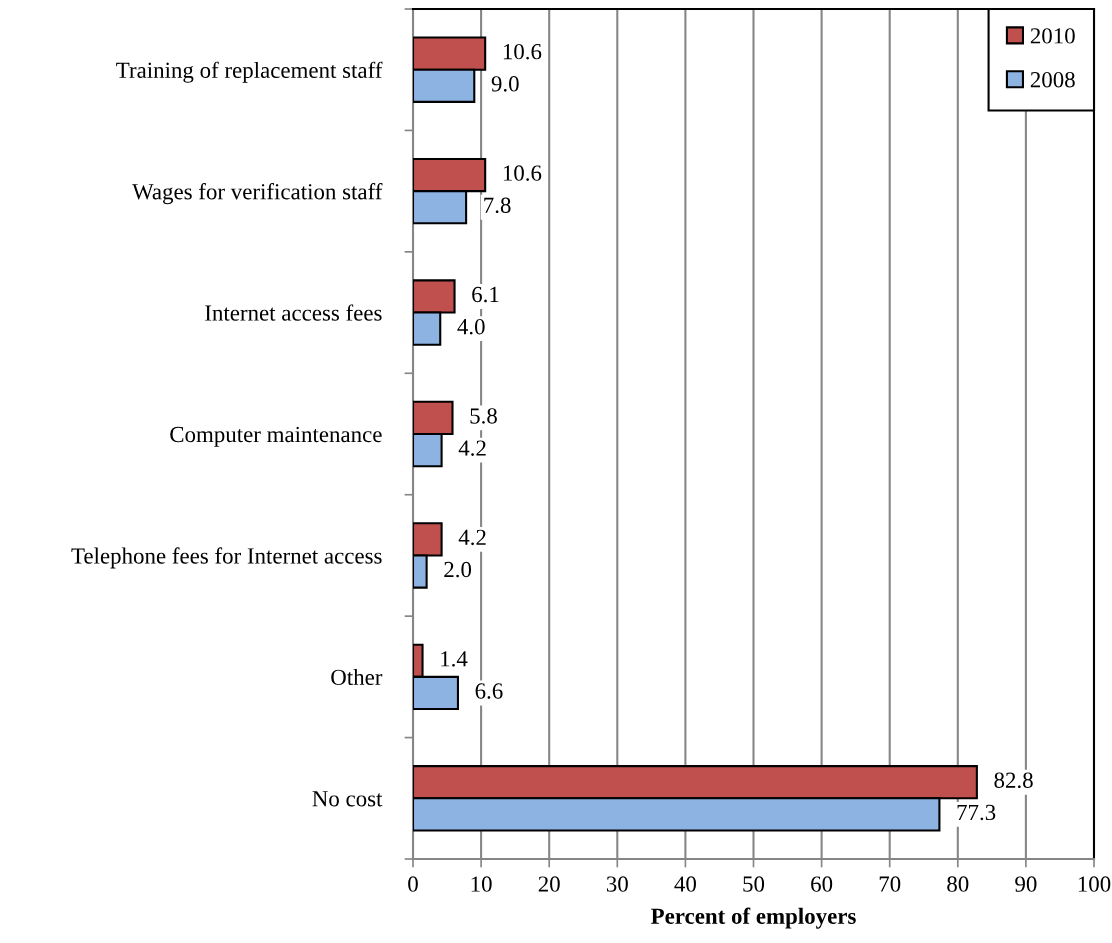 The image size is (1112, 943). I want to click on data-label: 6.6, so click(489, 691).